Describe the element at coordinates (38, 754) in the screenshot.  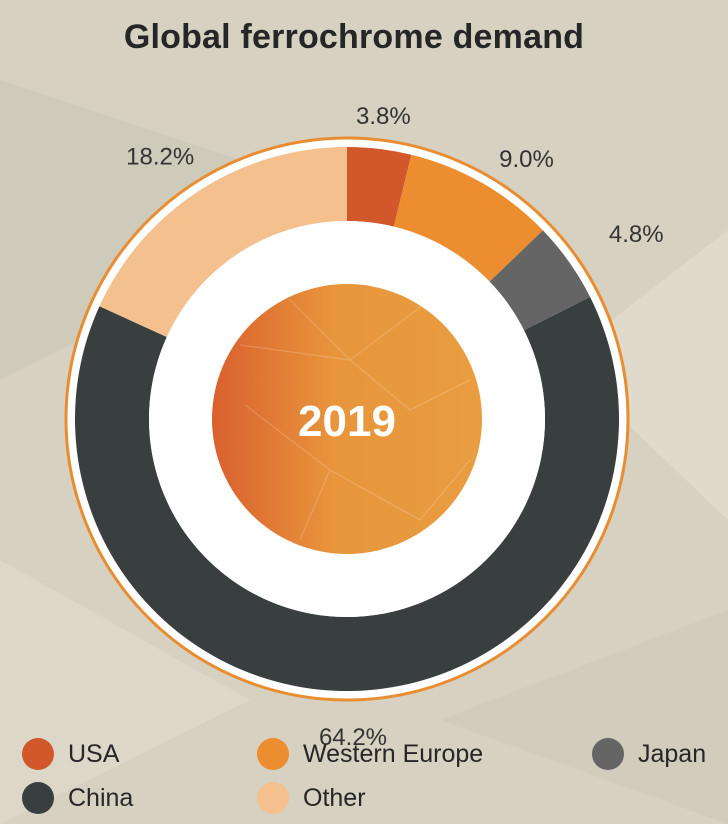
I see `legend-swatch-usa` at that location.